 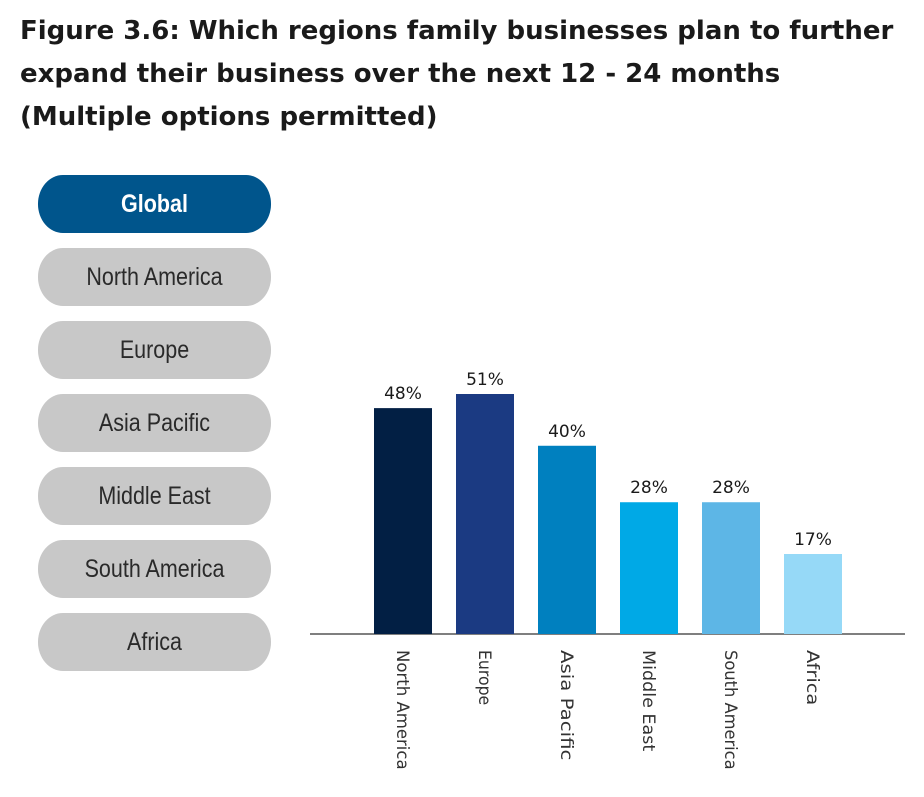 I want to click on data-label: 40%, so click(x=567, y=432).